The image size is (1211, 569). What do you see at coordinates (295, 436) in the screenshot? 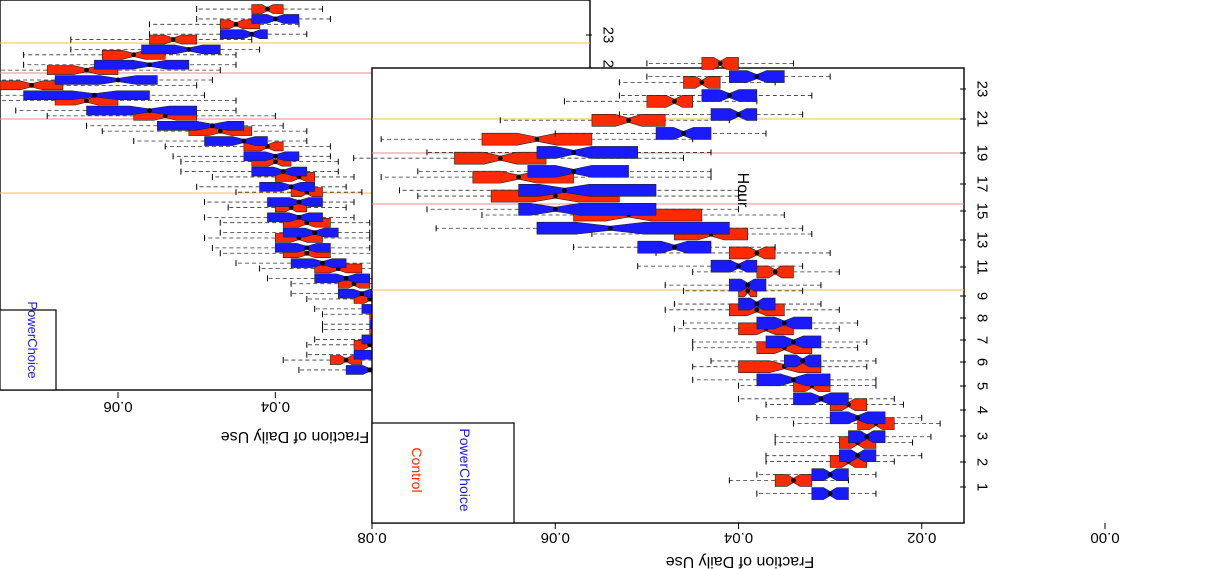
I see `back-x-axis-label: Fraction of Daily Use` at bounding box center [295, 436].